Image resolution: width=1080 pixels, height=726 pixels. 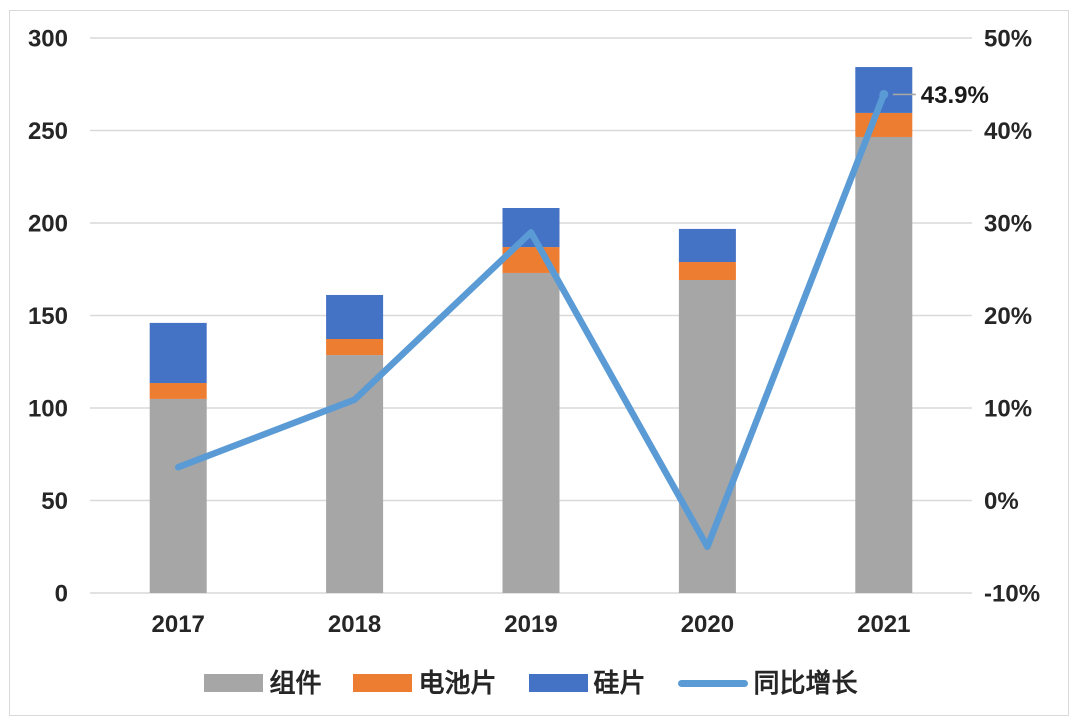 What do you see at coordinates (1008, 409) in the screenshot?
I see `y2-axis-tick-label: 10%` at bounding box center [1008, 409].